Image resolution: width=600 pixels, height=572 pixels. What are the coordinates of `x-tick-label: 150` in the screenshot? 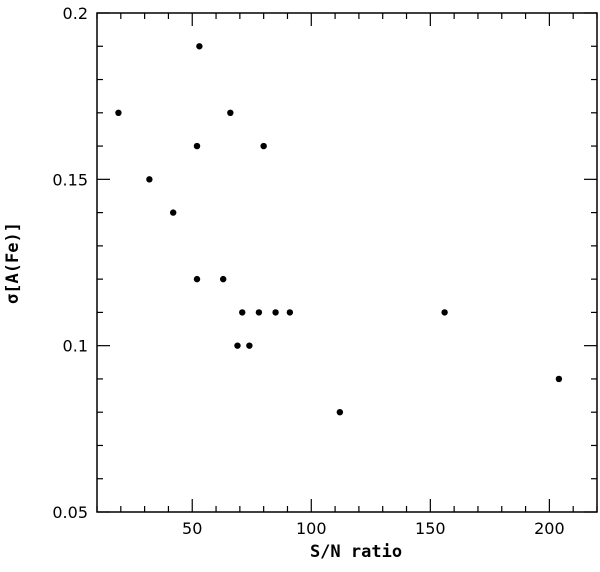 It's located at (430, 528).